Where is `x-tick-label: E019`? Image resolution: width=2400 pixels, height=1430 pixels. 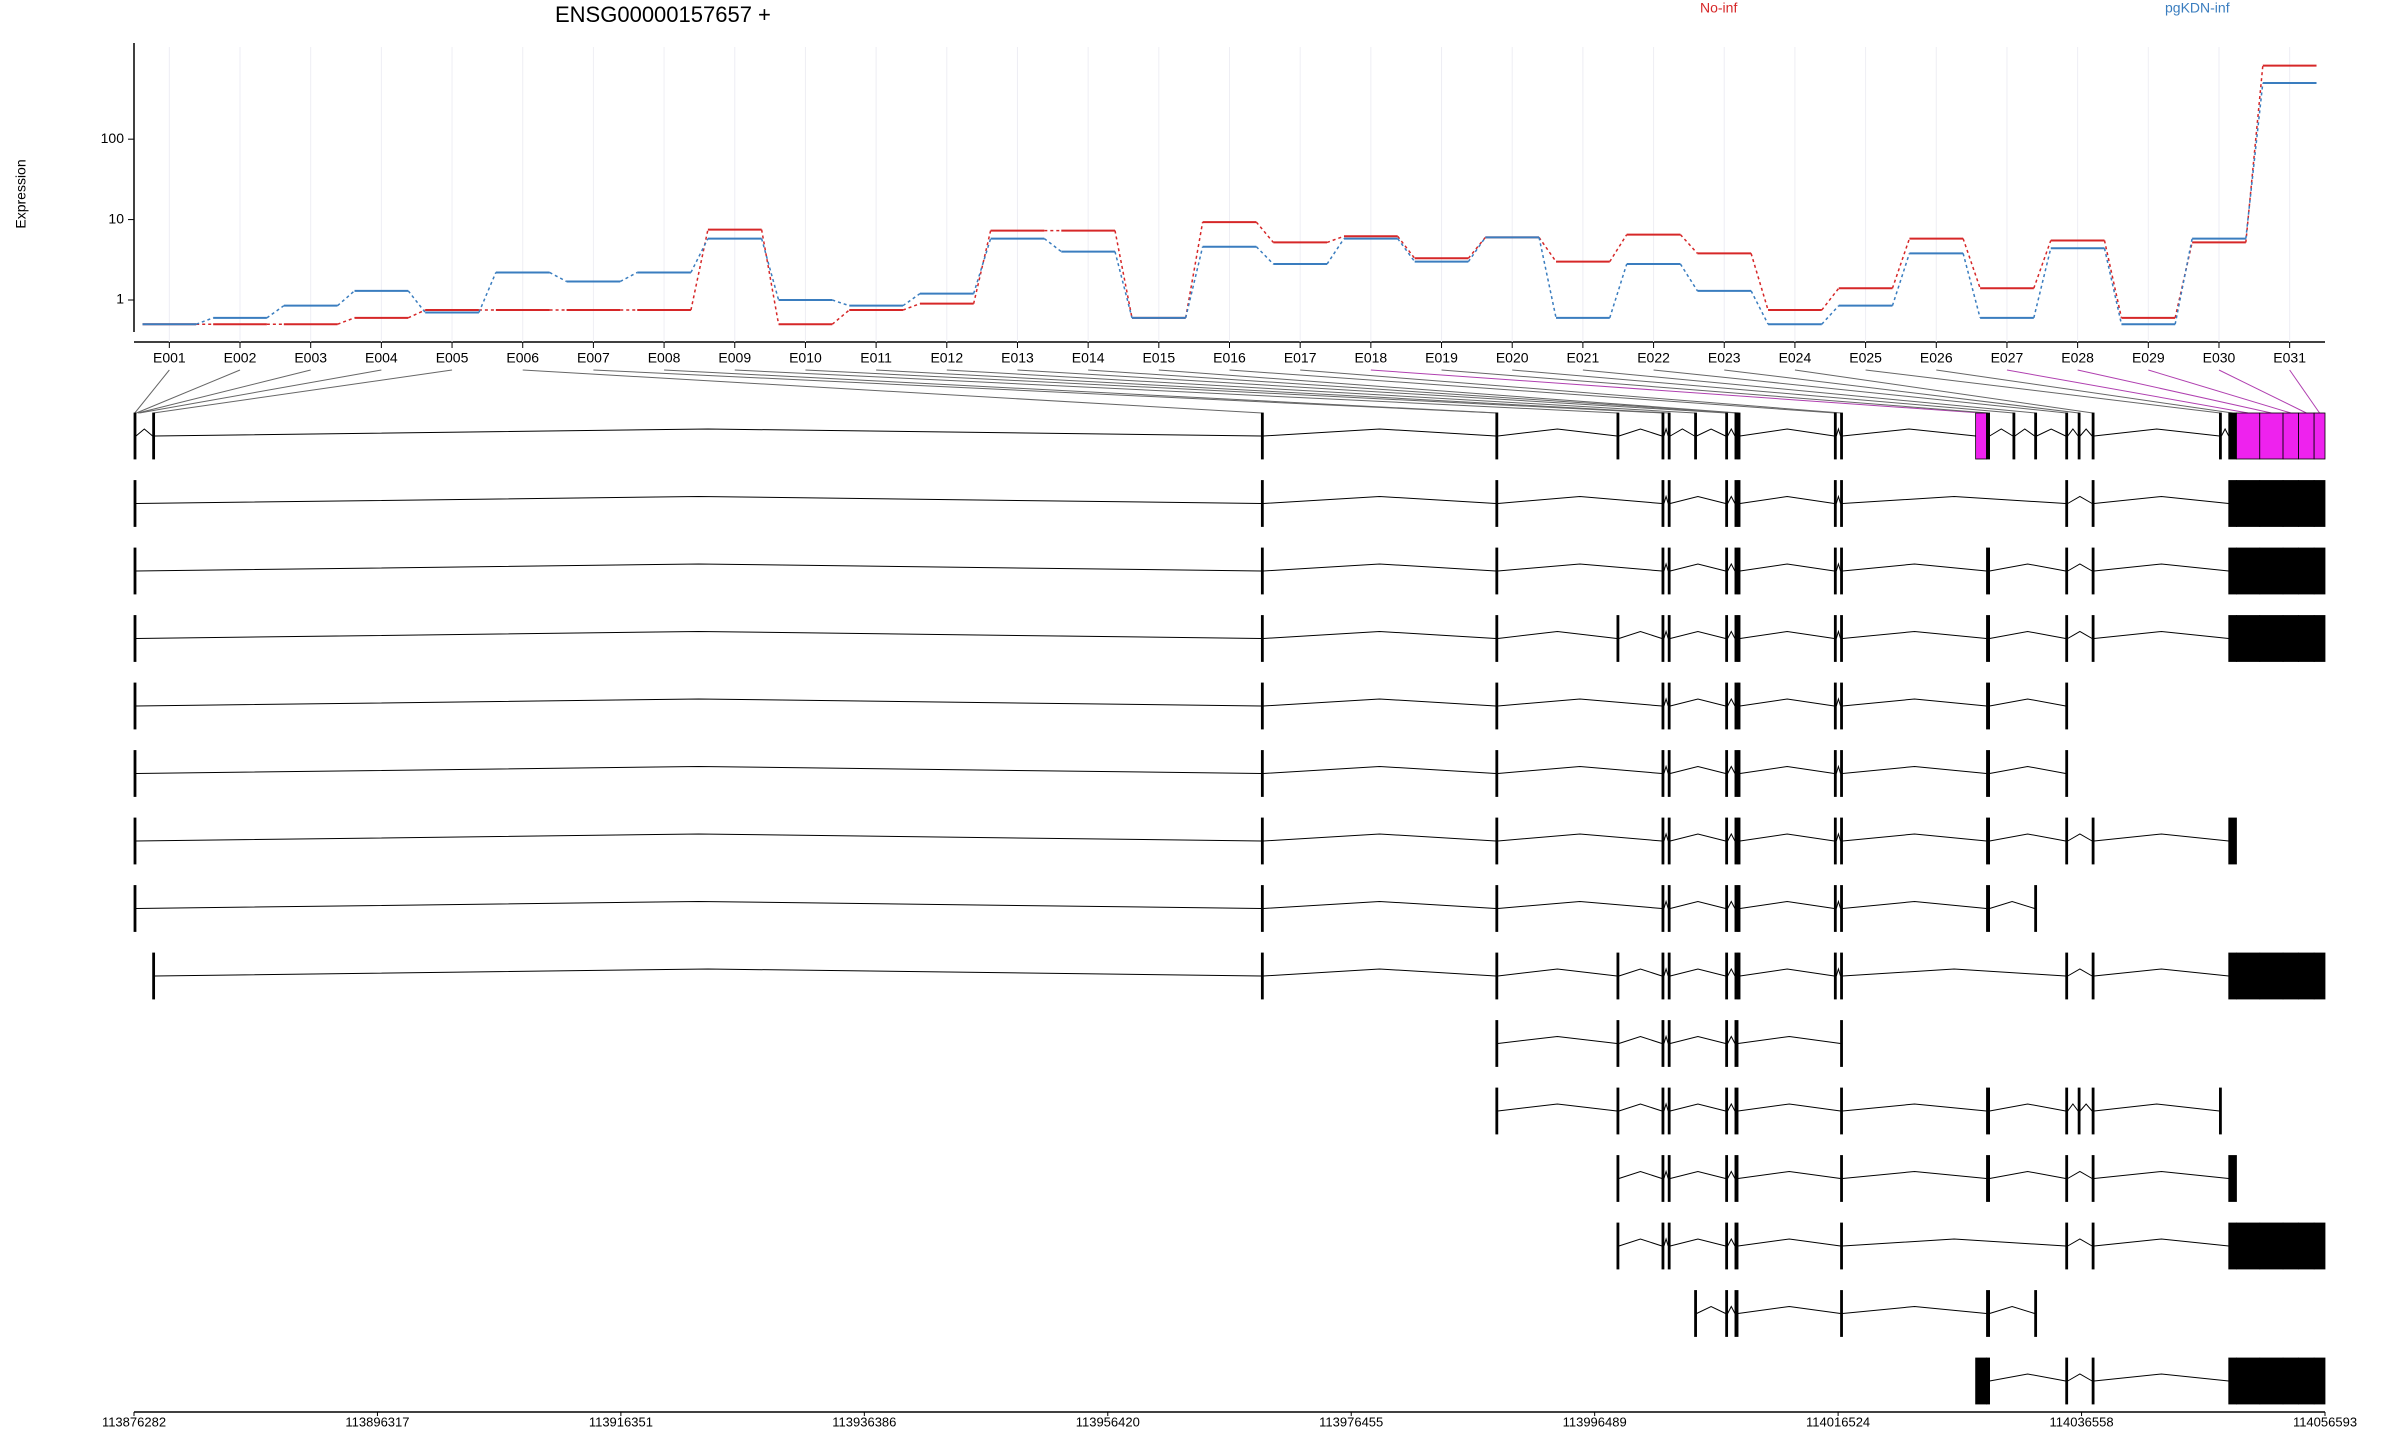
x-tick-label: E019 is located at coordinates (1441, 358).